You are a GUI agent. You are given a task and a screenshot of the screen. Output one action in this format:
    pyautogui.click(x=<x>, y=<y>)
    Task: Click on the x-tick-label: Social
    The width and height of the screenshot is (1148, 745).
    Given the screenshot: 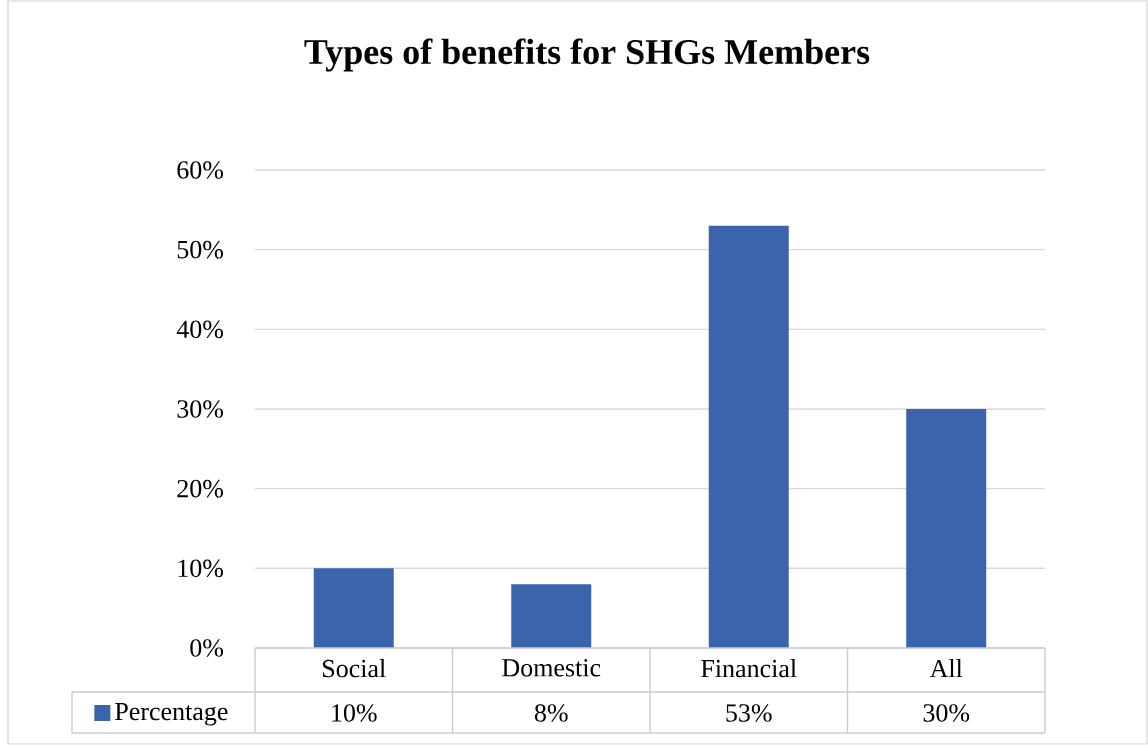 What is the action you would take?
    pyautogui.click(x=354, y=668)
    